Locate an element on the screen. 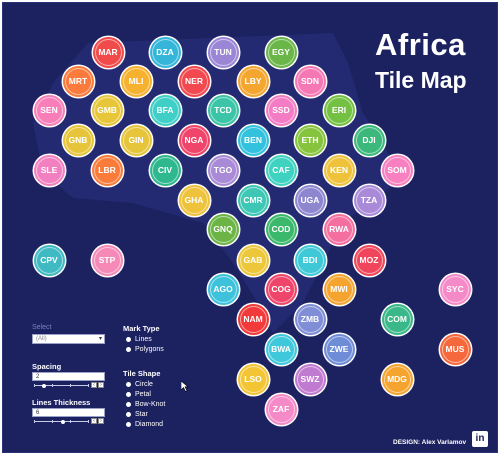  mouse-cursor-icon is located at coordinates (185, 386).